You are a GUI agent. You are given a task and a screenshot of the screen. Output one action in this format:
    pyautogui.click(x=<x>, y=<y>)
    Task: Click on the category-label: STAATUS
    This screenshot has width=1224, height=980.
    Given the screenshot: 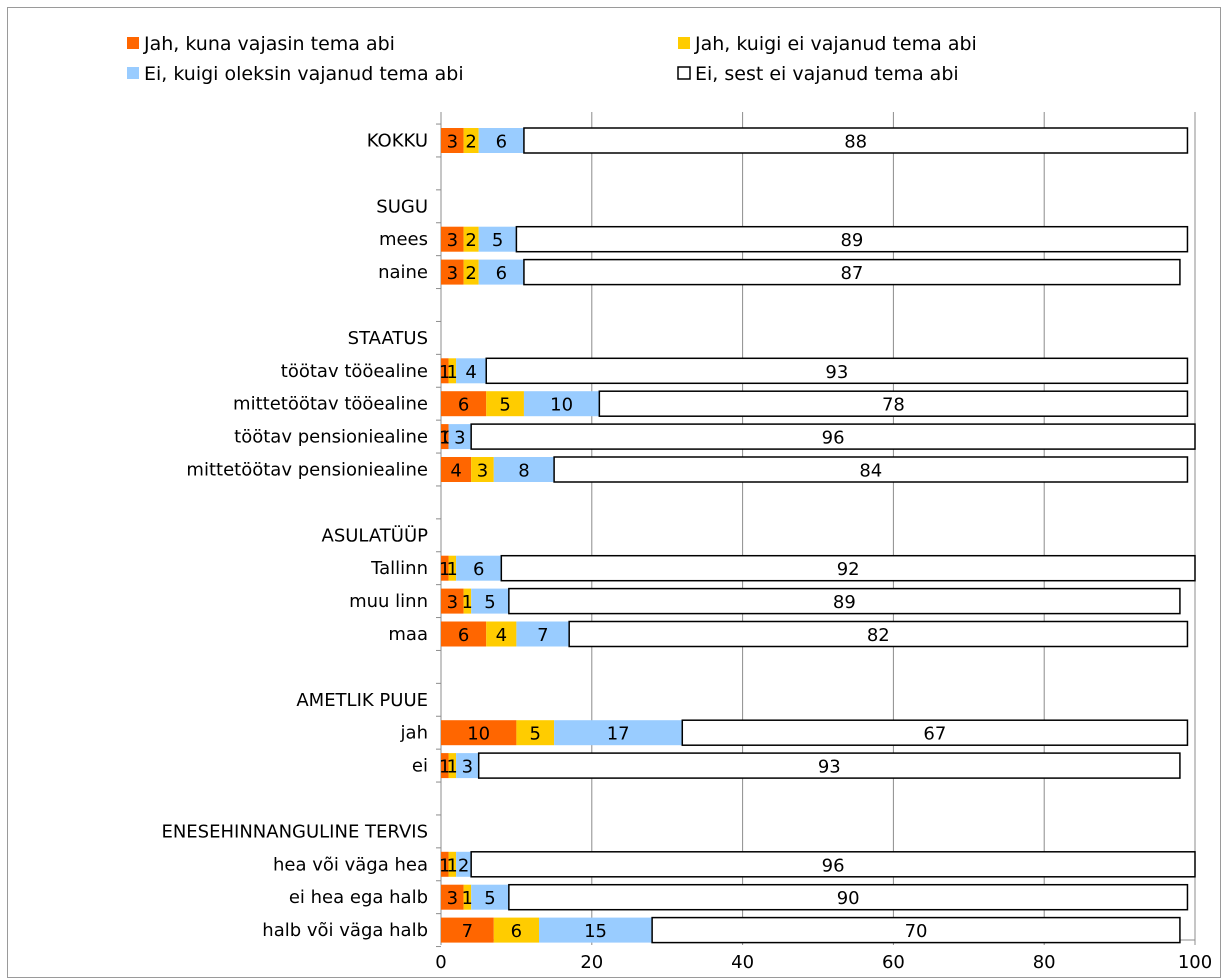 What is the action you would take?
    pyautogui.click(x=388, y=338)
    